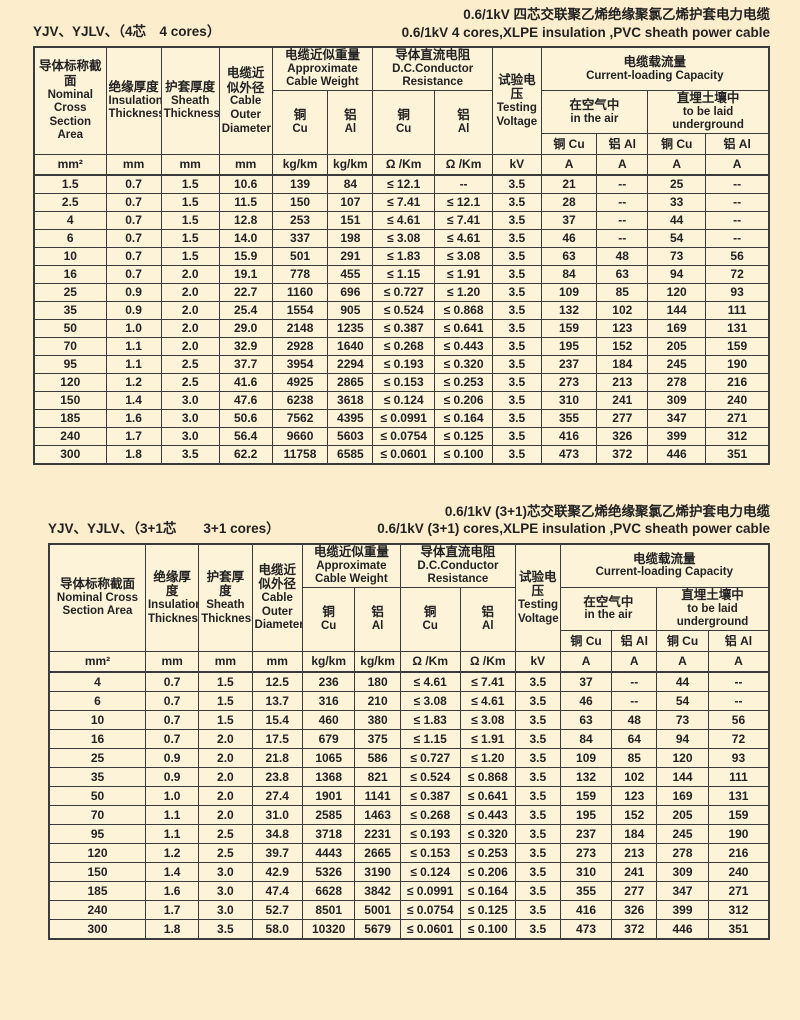 The image size is (800, 1020). Describe the element at coordinates (277, 776) in the screenshot. I see `table-cell: 23.8` at that location.